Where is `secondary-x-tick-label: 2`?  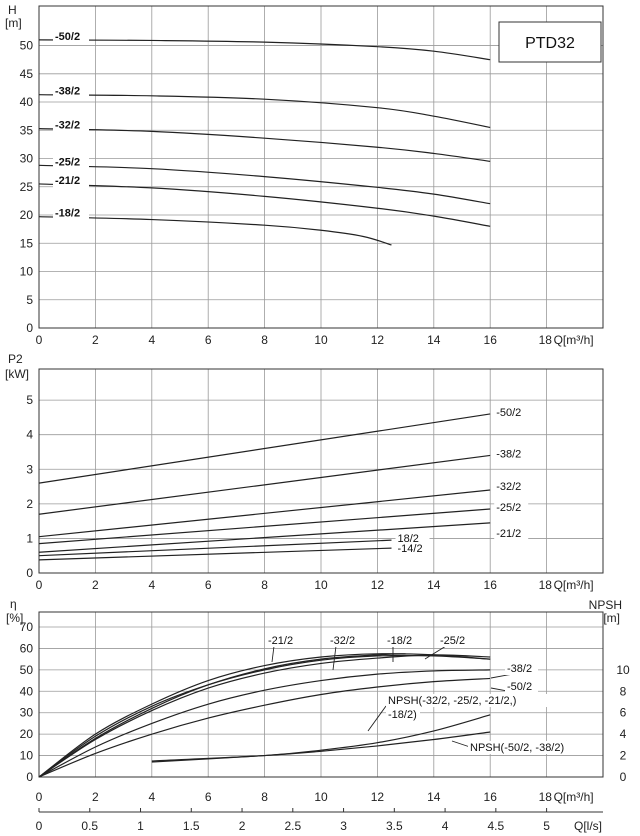 secondary-x-tick-label: 2 is located at coordinates (242, 826).